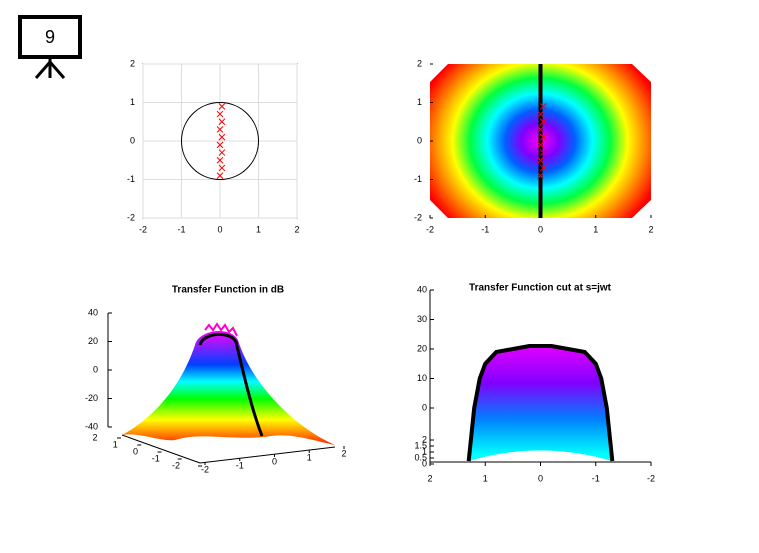 The width and height of the screenshot is (759, 553). I want to click on cut-curve, so click(540, 403).